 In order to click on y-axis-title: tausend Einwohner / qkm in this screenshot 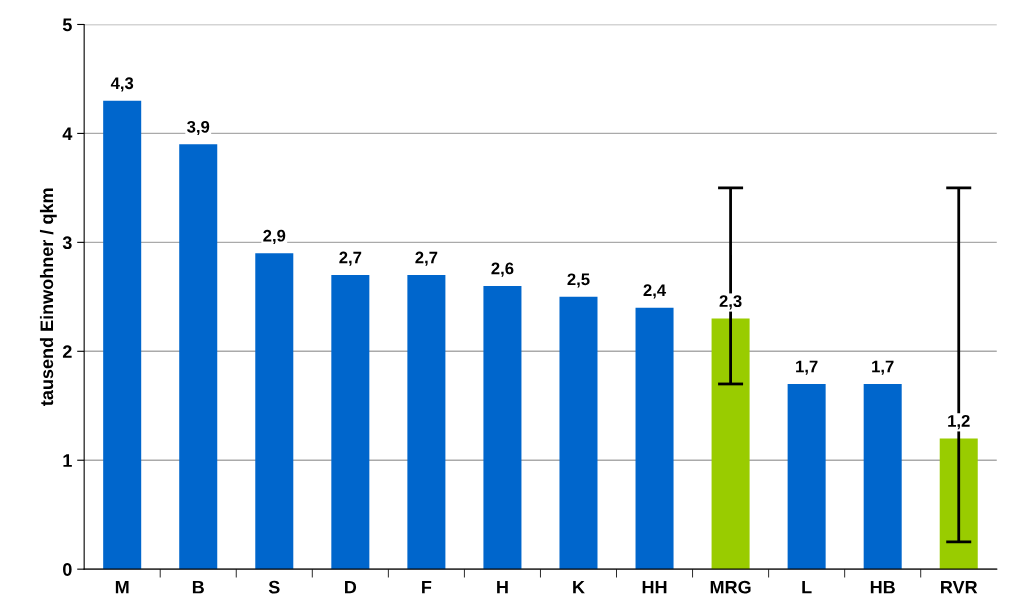, I will do `click(48, 297)`.